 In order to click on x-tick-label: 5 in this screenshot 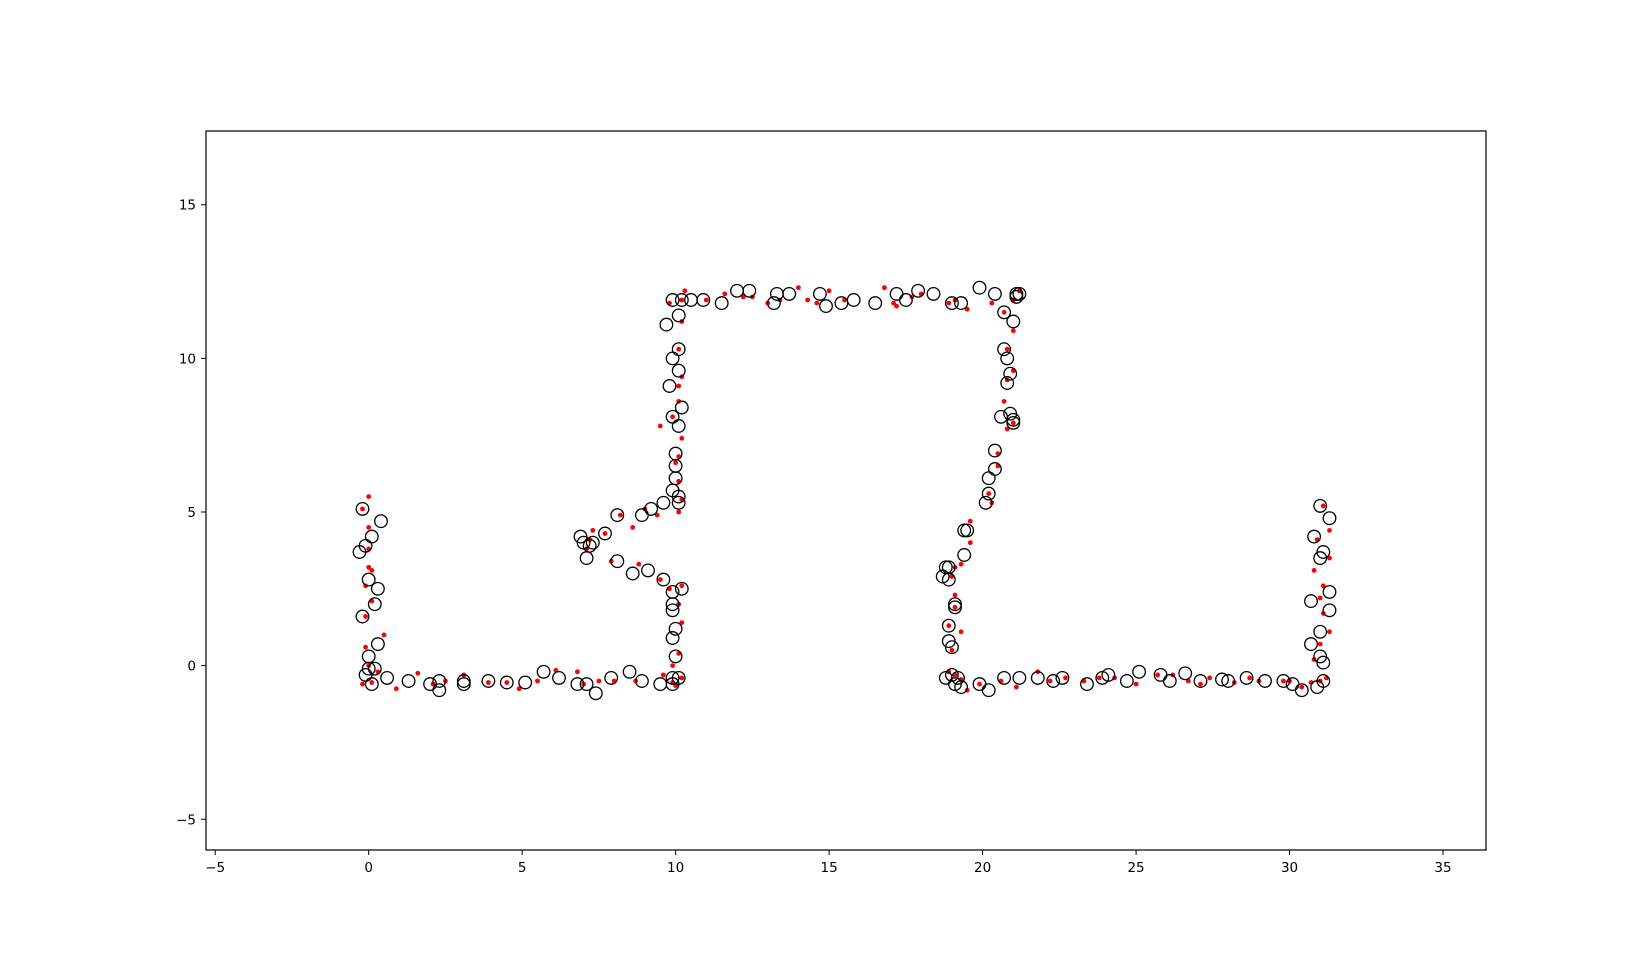, I will do `click(522, 868)`.